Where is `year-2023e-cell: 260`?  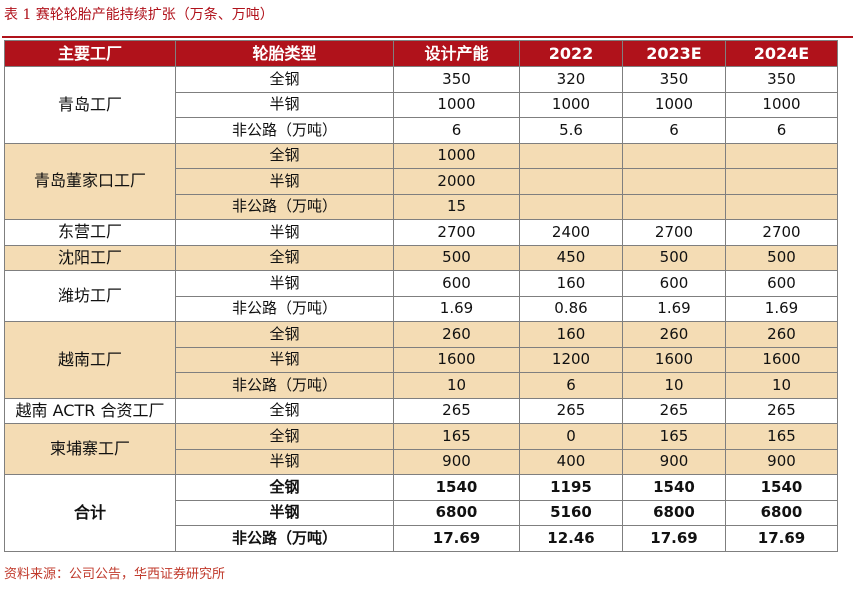
year-2023e-cell: 260 is located at coordinates (674, 334).